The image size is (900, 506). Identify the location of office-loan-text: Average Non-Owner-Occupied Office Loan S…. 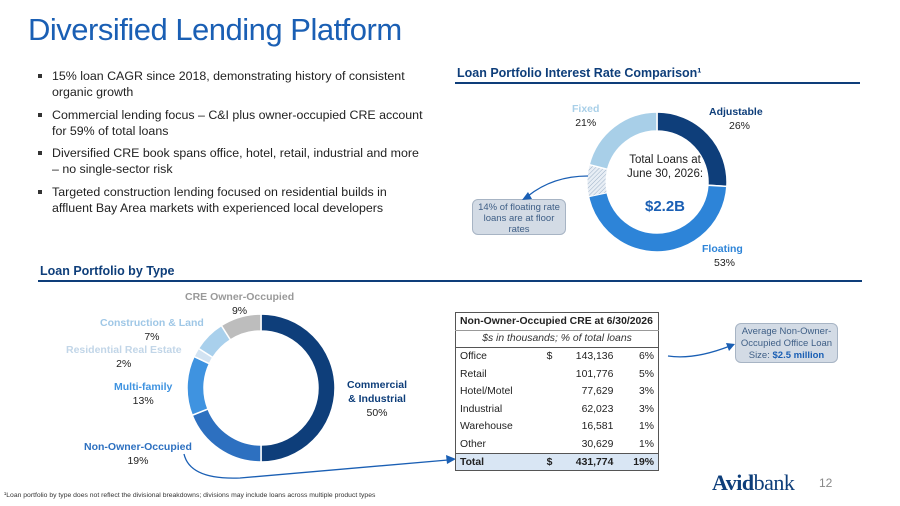
(786, 343).